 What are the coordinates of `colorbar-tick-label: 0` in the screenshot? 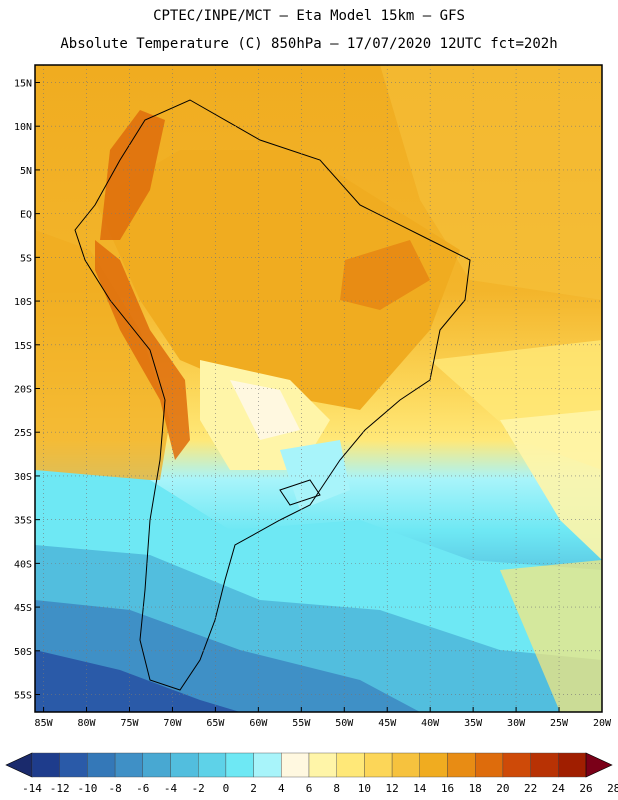 It's located at (226, 788).